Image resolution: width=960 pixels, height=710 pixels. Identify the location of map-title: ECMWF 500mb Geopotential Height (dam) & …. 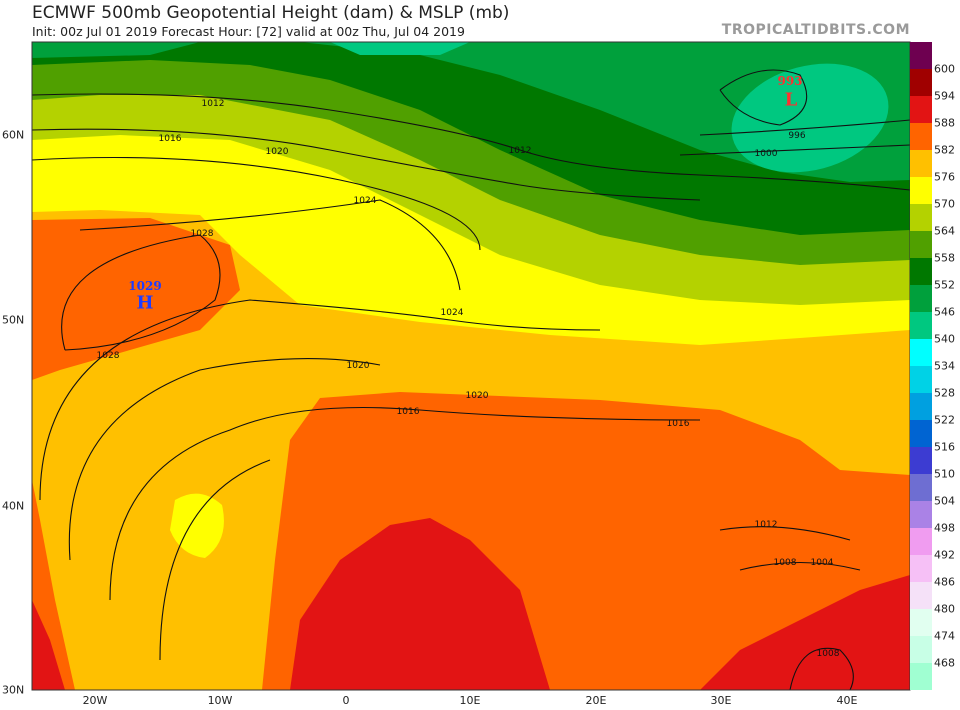
(271, 13).